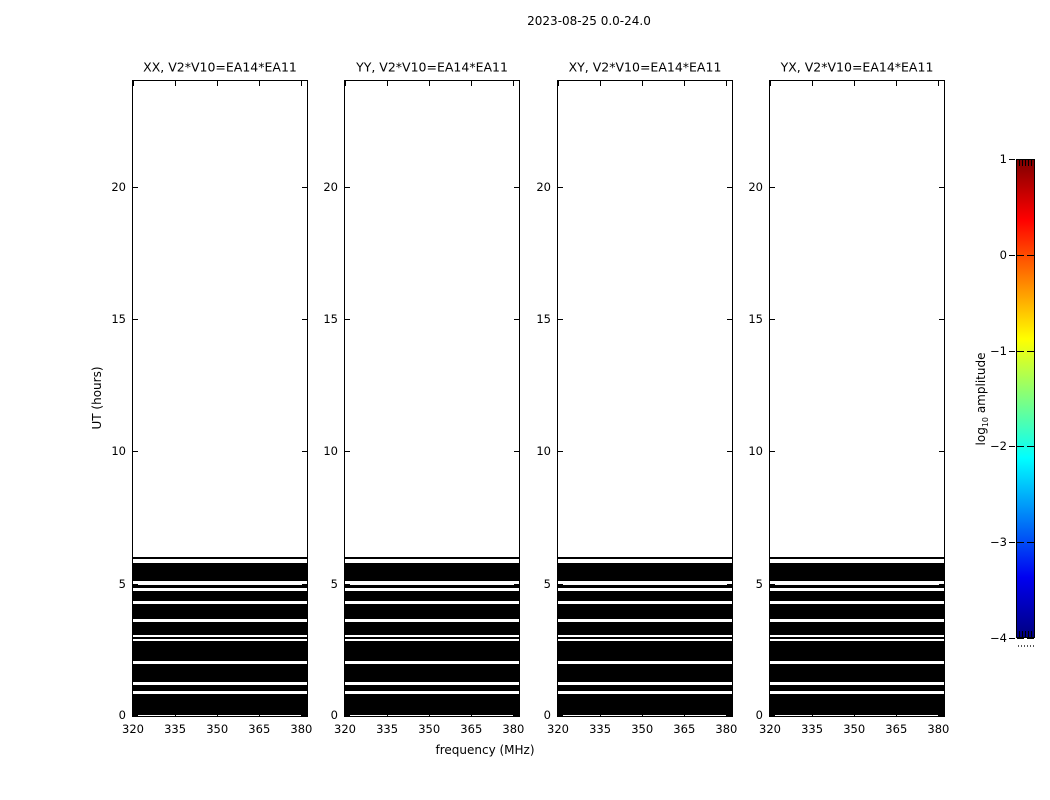 This screenshot has width=1050, height=800. I want to click on colorbar-tick-label: −1, so click(998, 350).